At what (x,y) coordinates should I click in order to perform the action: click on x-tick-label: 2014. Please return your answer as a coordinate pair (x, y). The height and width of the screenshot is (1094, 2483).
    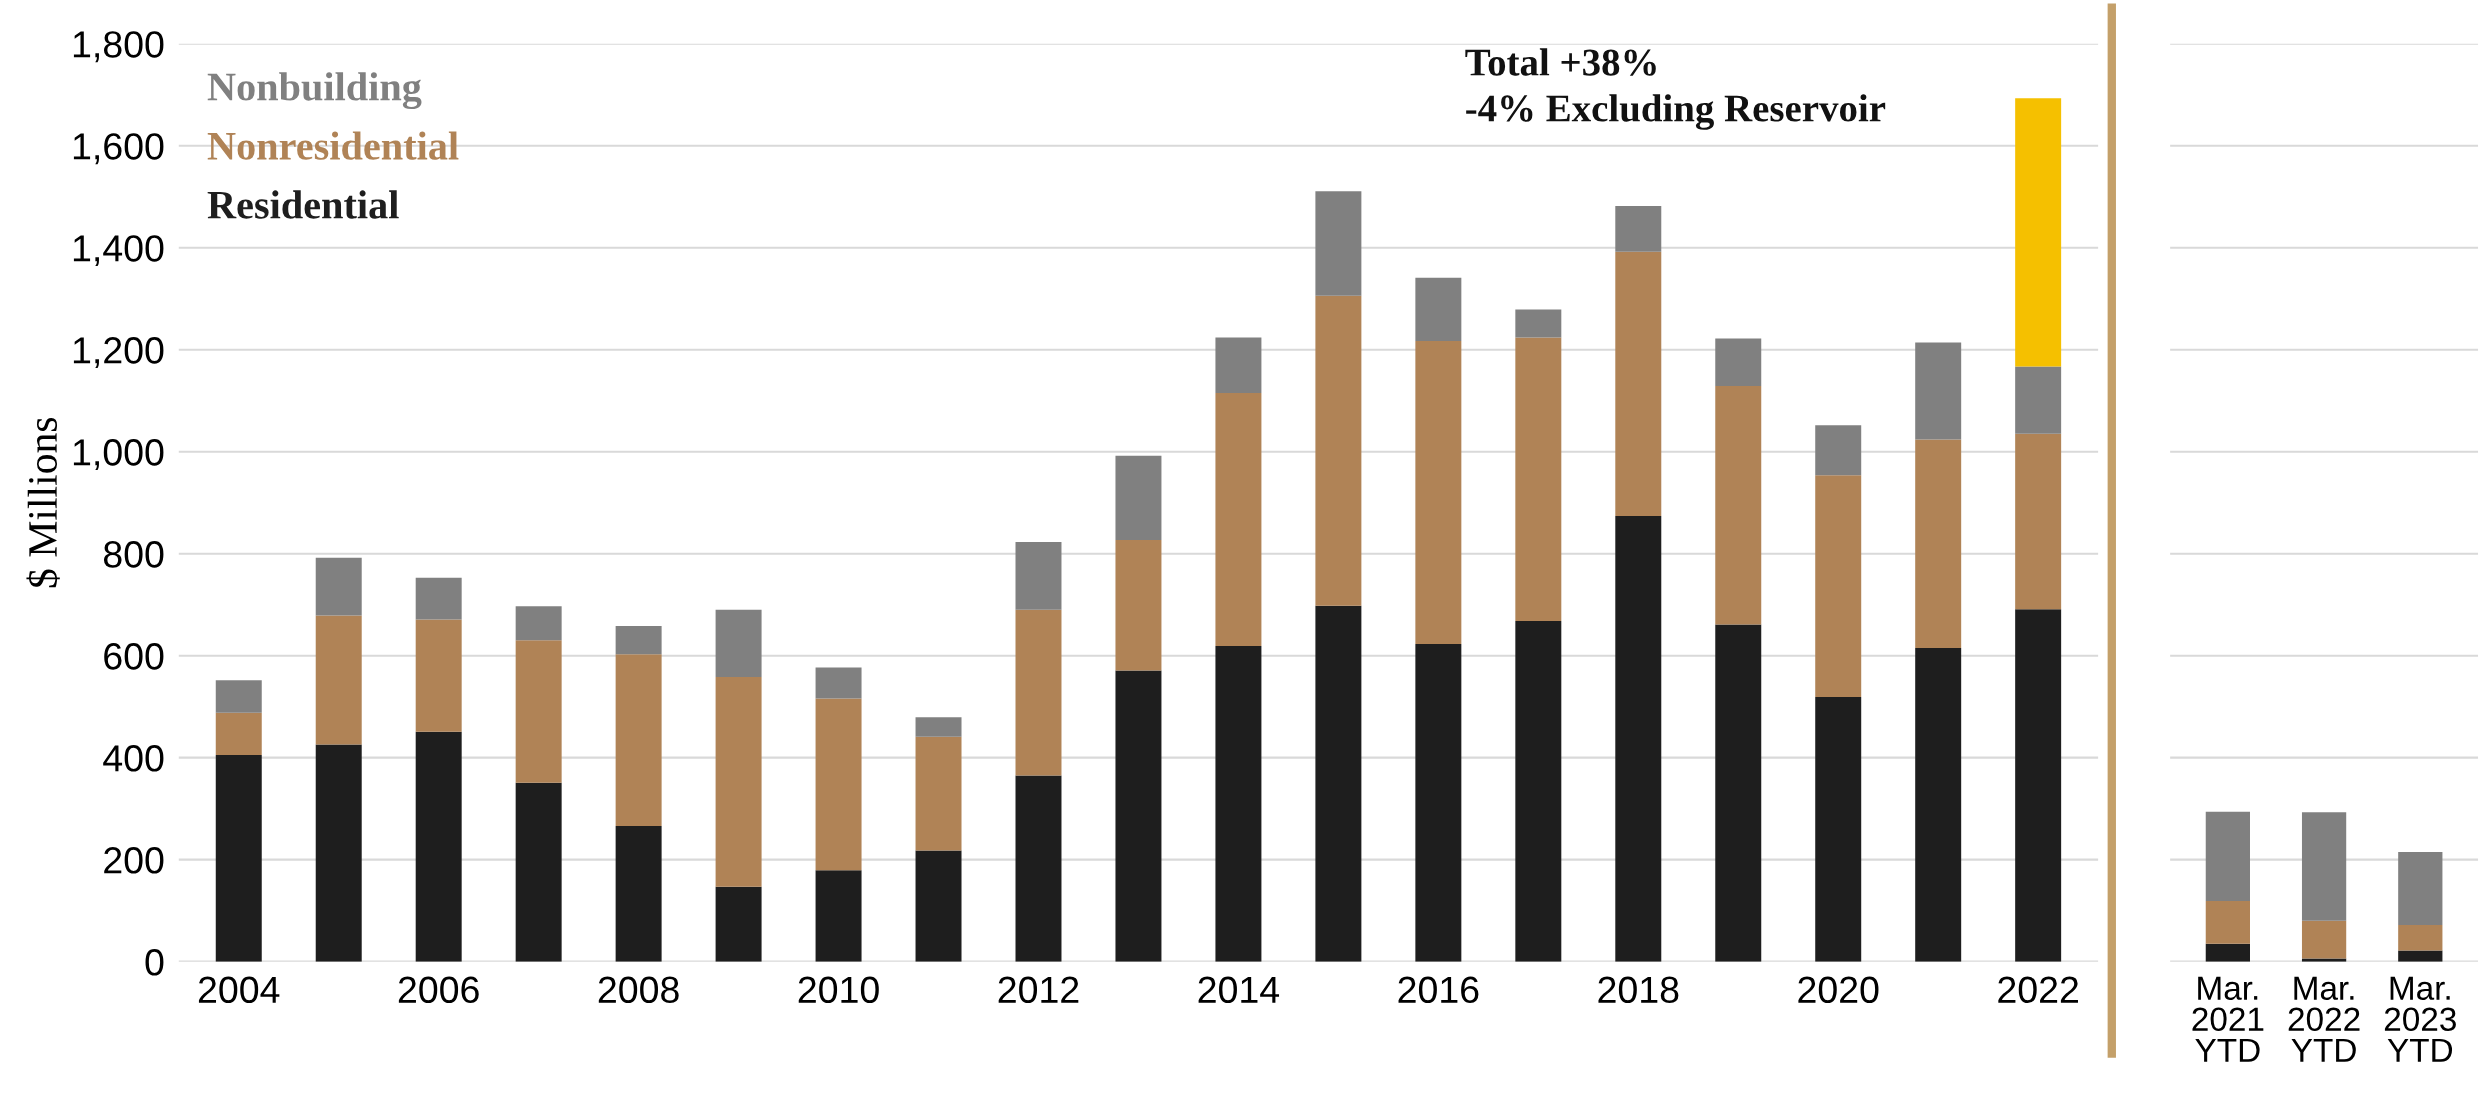
    Looking at the image, I should click on (1239, 990).